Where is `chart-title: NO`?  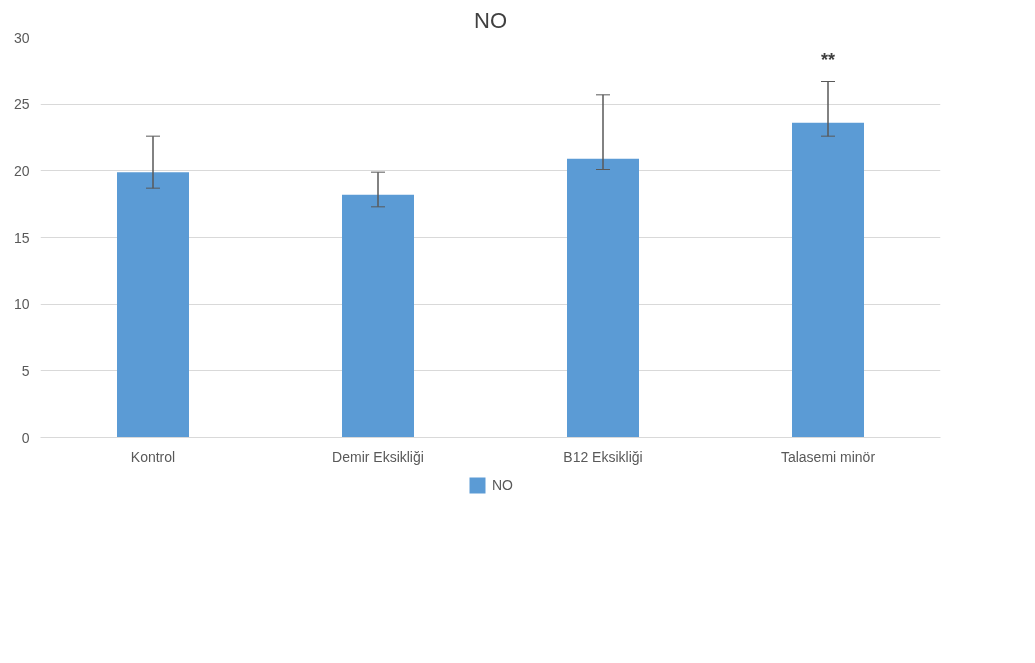
chart-title: NO is located at coordinates (490, 20).